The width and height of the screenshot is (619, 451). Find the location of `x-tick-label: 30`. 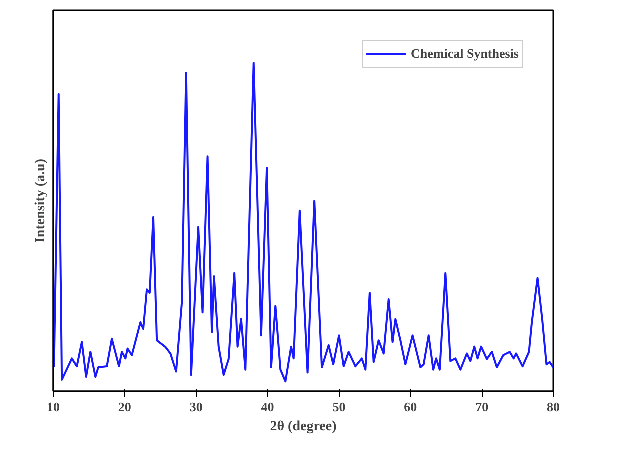

x-tick-label: 30 is located at coordinates (196, 407).